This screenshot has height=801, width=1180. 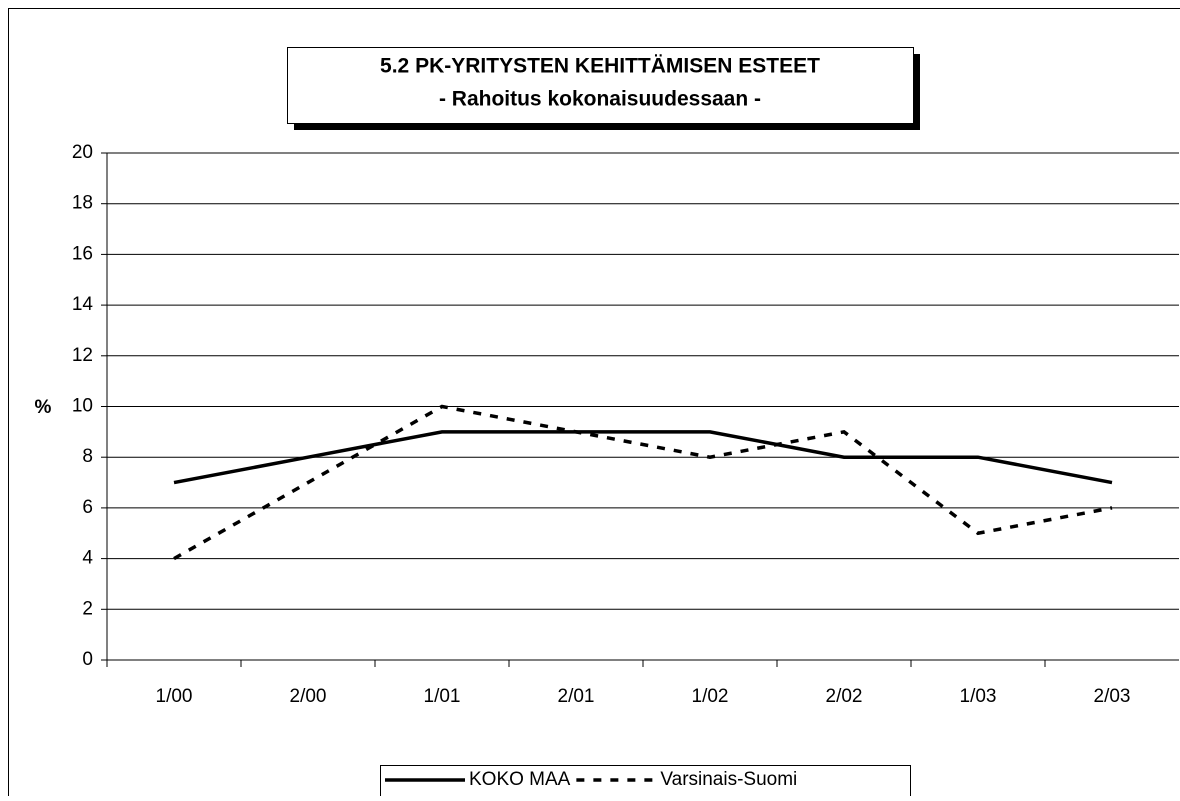 What do you see at coordinates (978, 696) in the screenshot?
I see `x-tick-label: 1/03` at bounding box center [978, 696].